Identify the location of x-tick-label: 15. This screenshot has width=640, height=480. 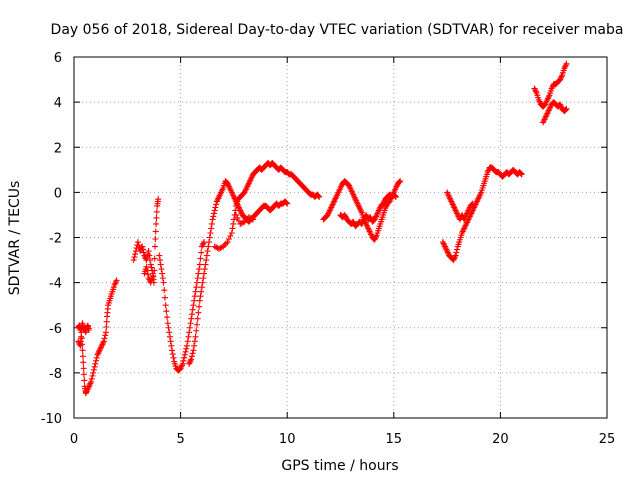
(394, 439).